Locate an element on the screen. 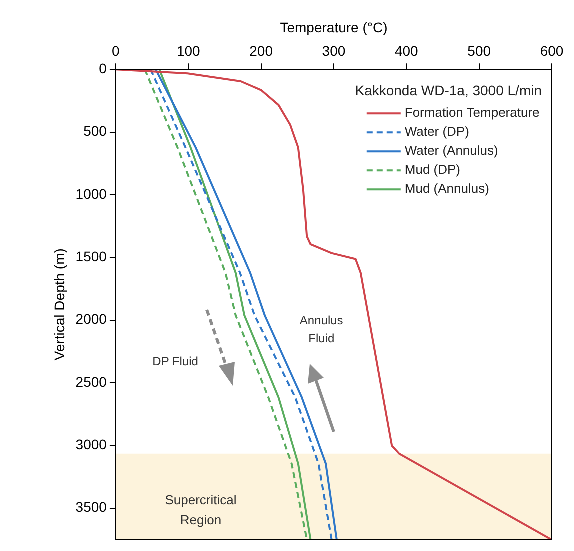  y-tick-label: 0 is located at coordinates (103, 68).